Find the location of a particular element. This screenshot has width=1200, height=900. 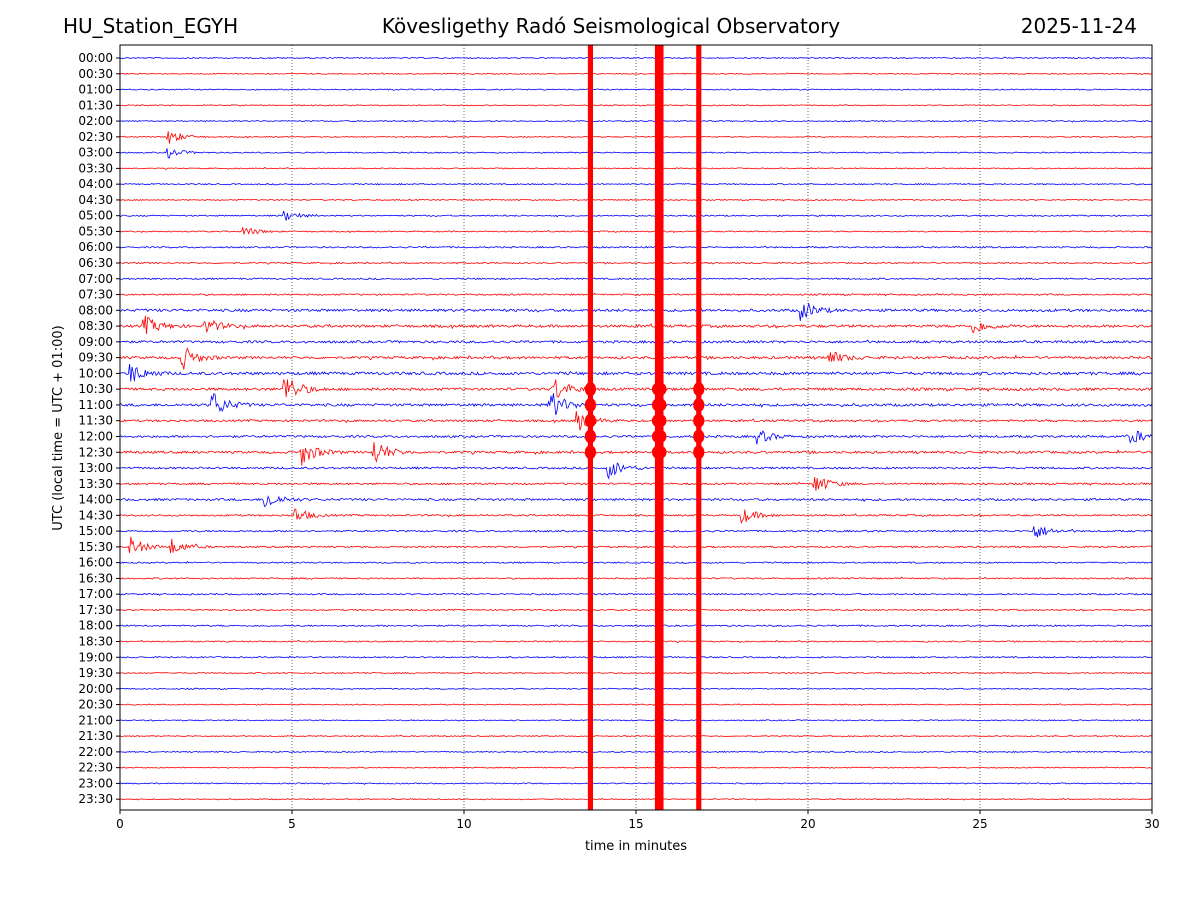

y-tick-label-43: 21:30 is located at coordinates (95, 736).